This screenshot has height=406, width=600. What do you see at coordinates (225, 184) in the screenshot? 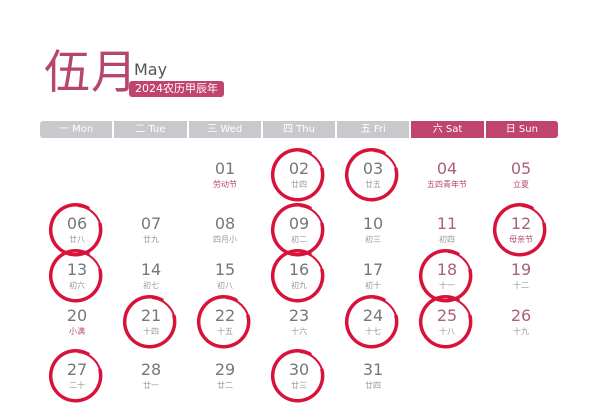
I see `lunar-date: 劳动节` at bounding box center [225, 184].